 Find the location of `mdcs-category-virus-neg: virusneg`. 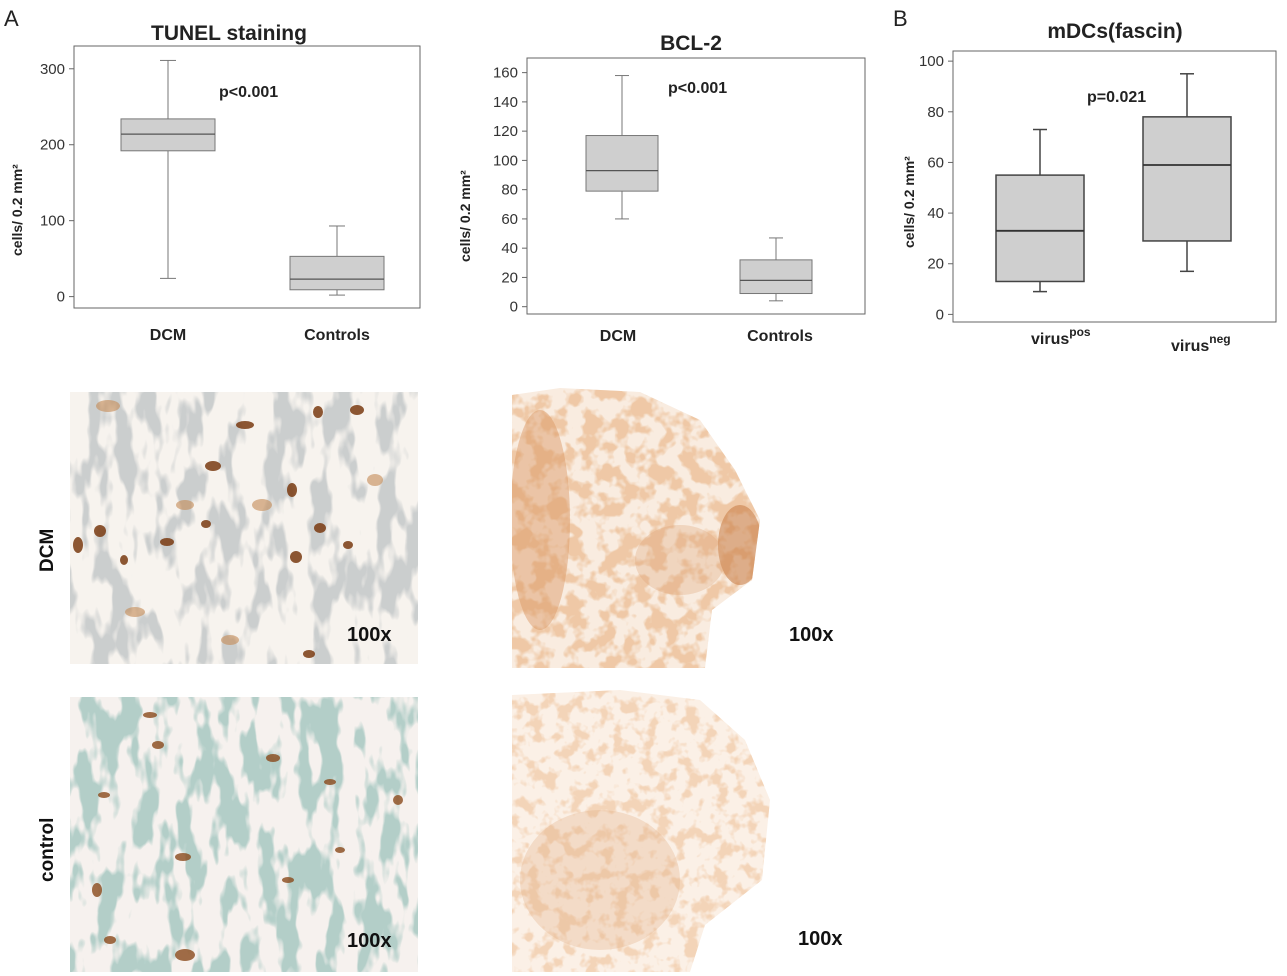

mdcs-category-virus-neg: virusneg is located at coordinates (1201, 343).